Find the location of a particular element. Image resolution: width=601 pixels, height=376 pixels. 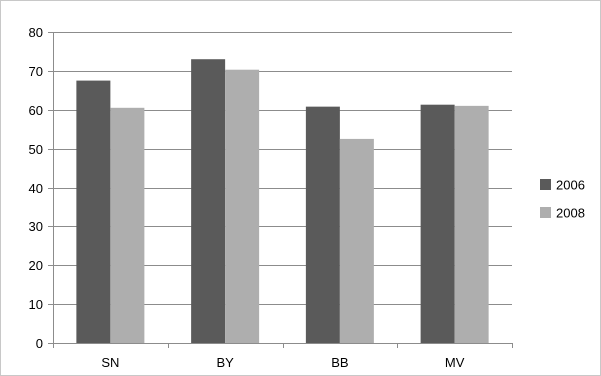

x-tick-label: SN is located at coordinates (110, 362).